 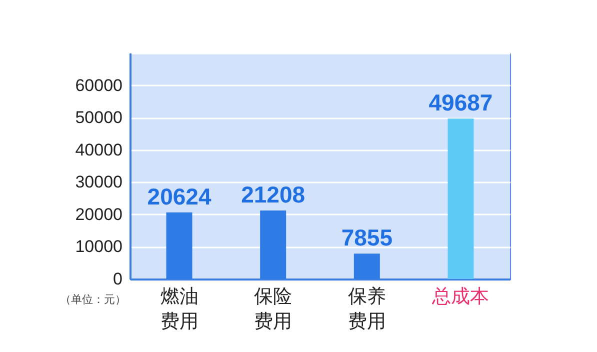 I want to click on y-tick-label: 10000, so click(x=98, y=246).